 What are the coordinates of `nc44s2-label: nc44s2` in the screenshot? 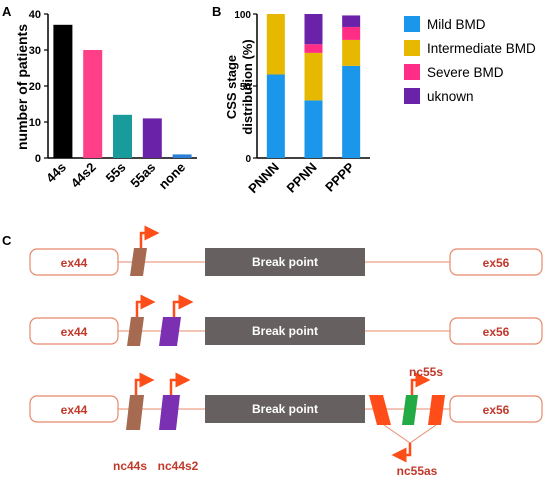 It's located at (178, 466).